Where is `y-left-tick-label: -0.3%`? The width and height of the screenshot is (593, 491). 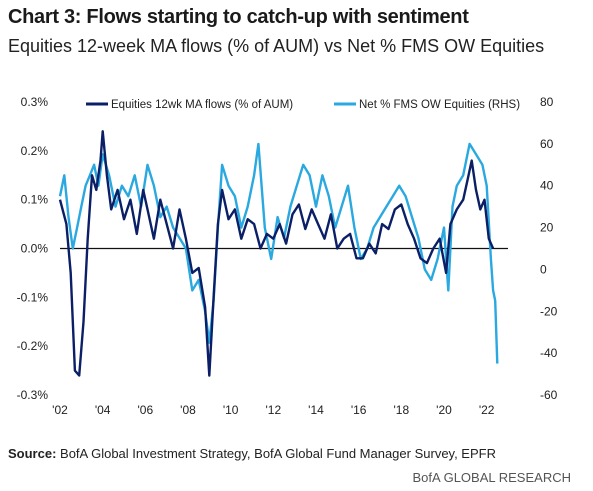 y-left-tick-label: -0.3% is located at coordinates (33, 395).